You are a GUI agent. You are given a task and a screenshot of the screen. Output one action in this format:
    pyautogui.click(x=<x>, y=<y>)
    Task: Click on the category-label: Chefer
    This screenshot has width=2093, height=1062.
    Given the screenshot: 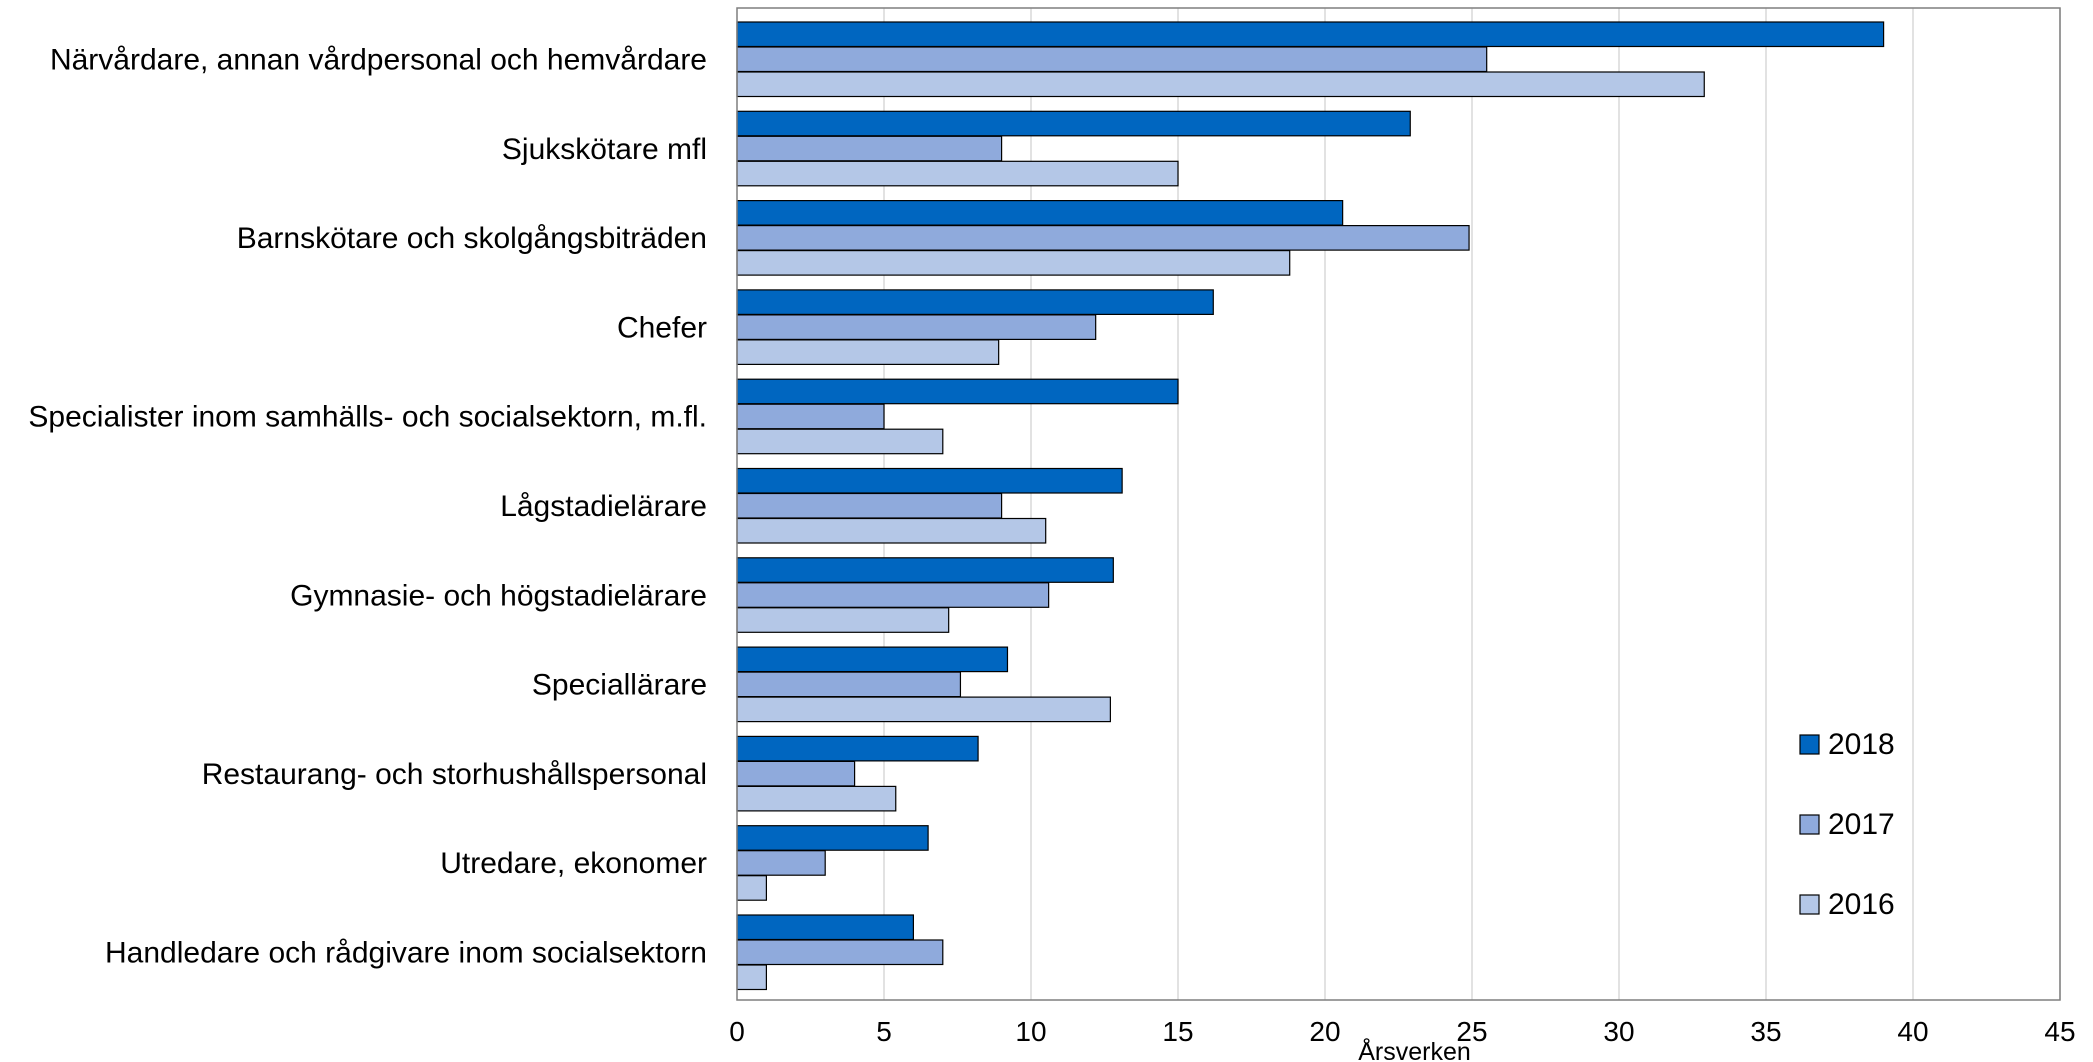 What is the action you would take?
    pyautogui.click(x=662, y=327)
    